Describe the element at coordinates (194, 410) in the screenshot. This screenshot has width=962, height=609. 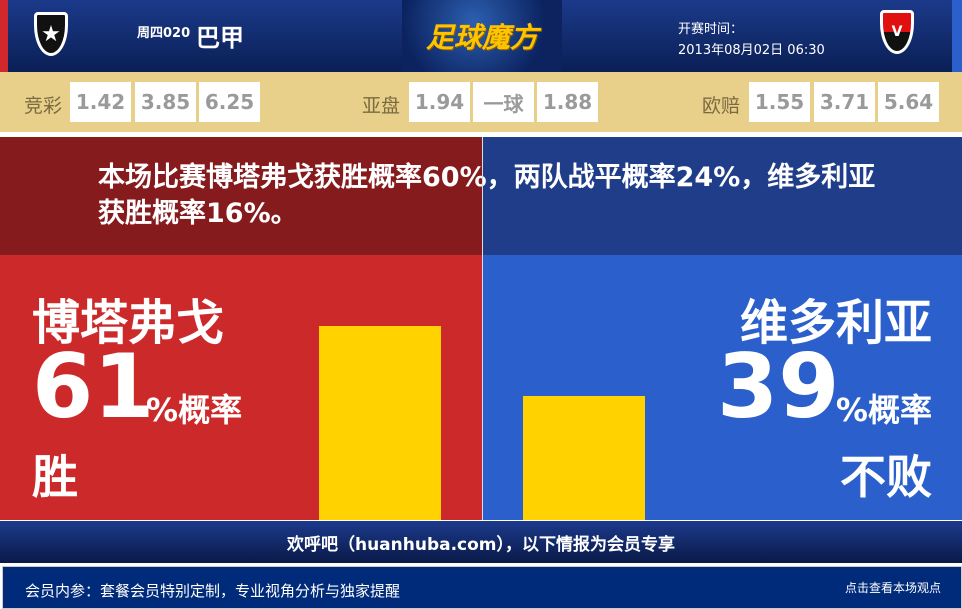
I see `home-percent-unit: %概率` at that location.